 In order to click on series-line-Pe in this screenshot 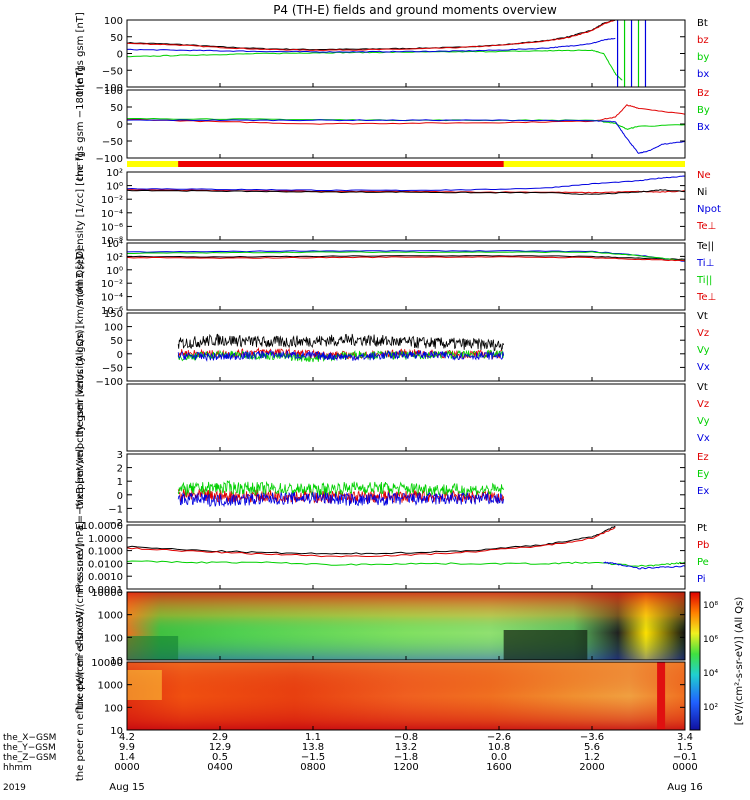, I will do `click(406, 563)`.